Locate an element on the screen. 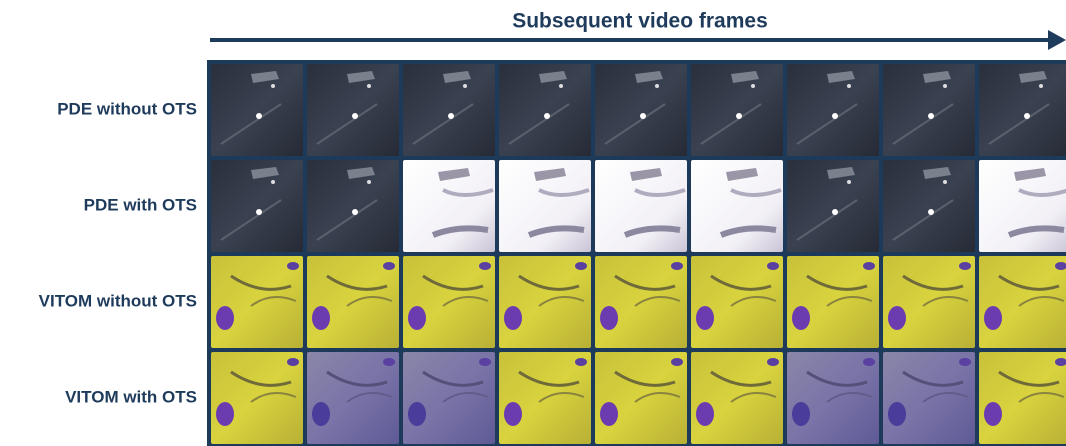  row-label: VITOM with OTS is located at coordinates (131, 396).